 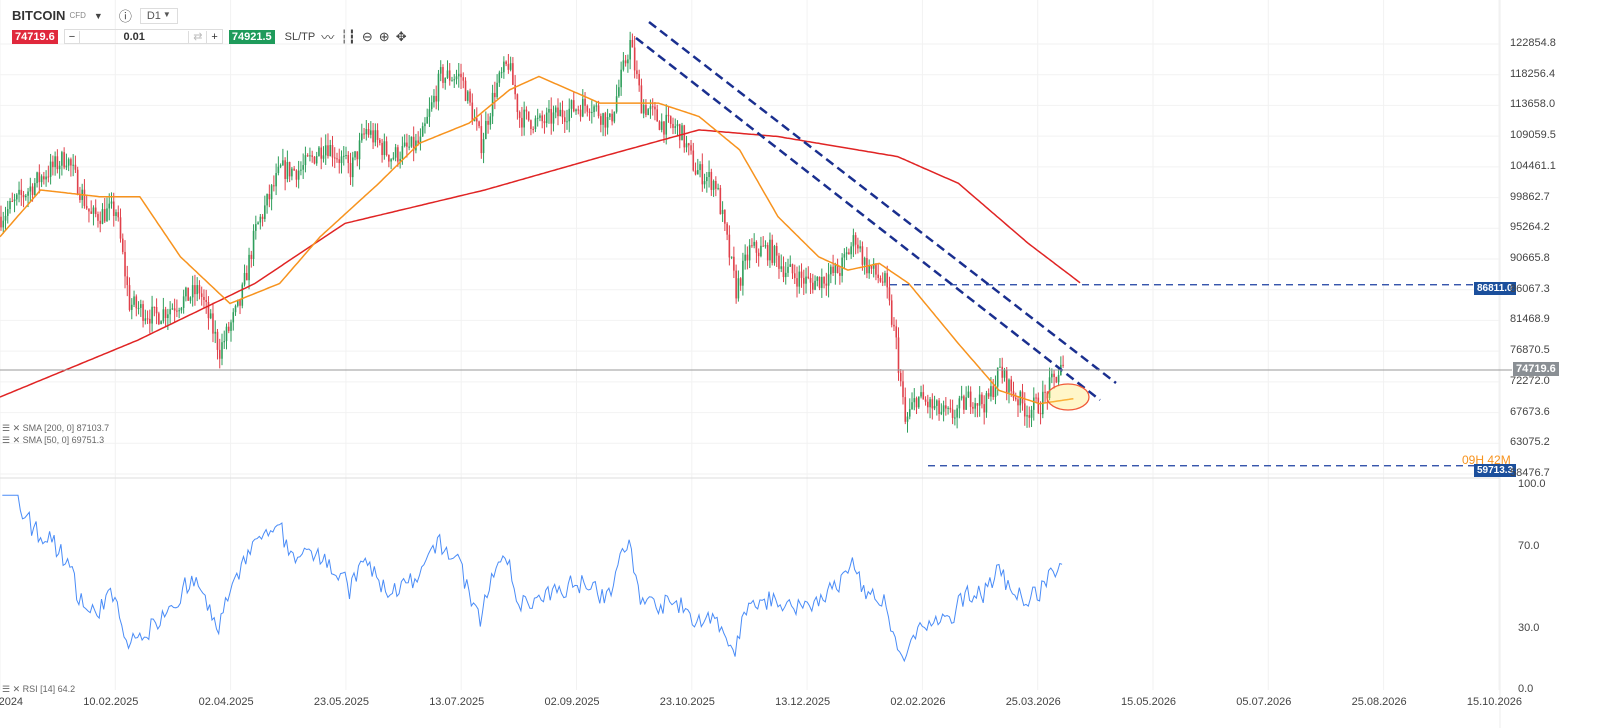 I want to click on x-tick-label: 05.07.2026, so click(x=1264, y=702).